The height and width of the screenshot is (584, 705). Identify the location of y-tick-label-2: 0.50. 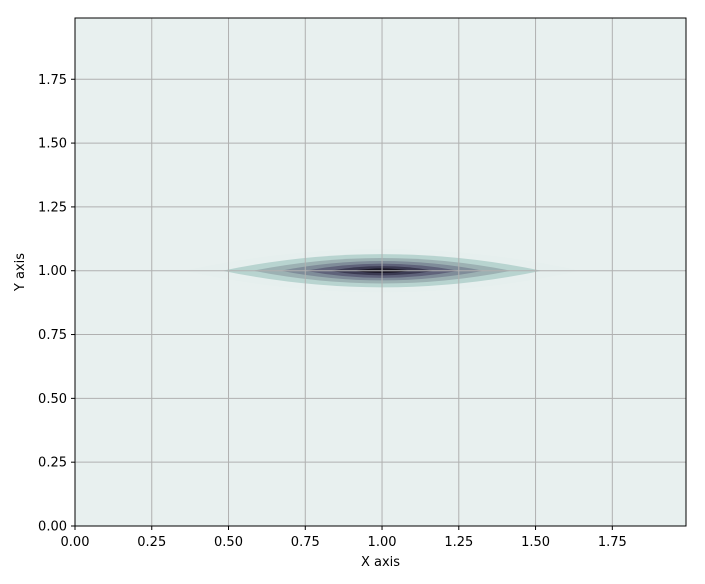
(52, 399).